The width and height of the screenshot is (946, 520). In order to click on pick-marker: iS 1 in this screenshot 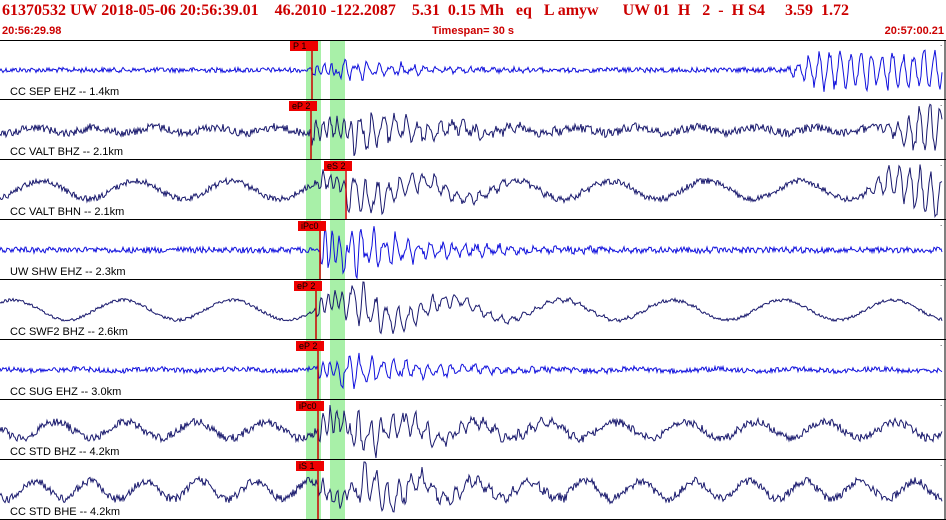, I will do `click(310, 490)`.